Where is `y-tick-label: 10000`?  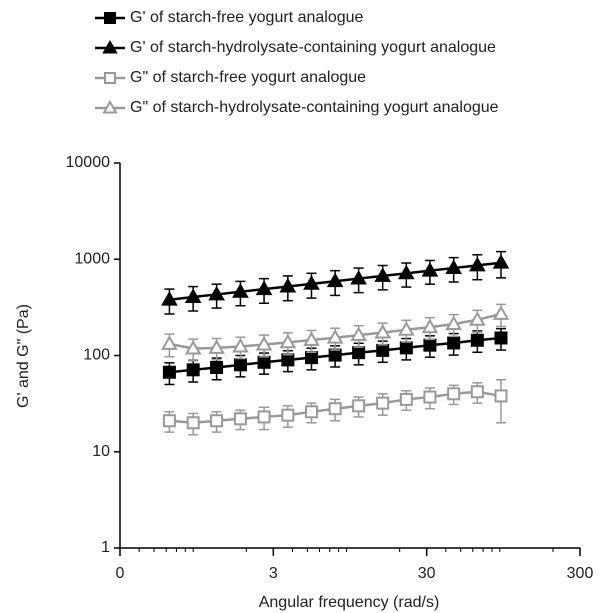 y-tick-label: 10000 is located at coordinates (88, 162).